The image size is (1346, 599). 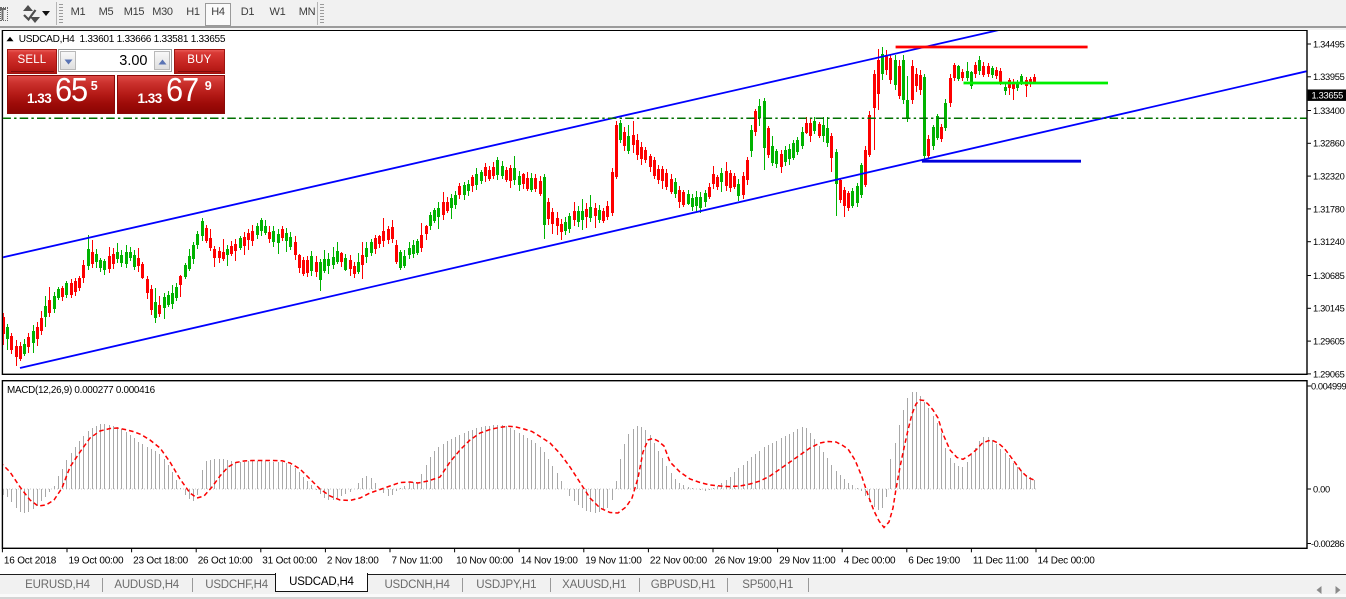 I want to click on svg-text: 23 Oct 18:00, so click(x=160, y=561).